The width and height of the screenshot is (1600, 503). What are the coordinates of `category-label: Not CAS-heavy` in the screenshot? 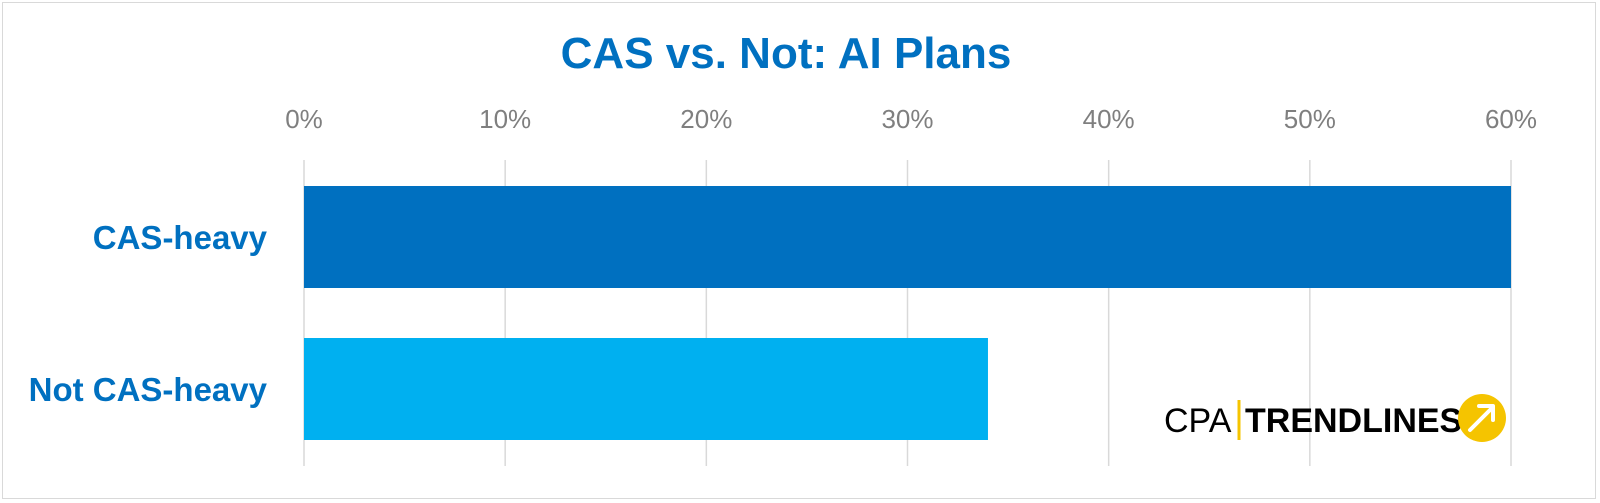 It's located at (148, 389).